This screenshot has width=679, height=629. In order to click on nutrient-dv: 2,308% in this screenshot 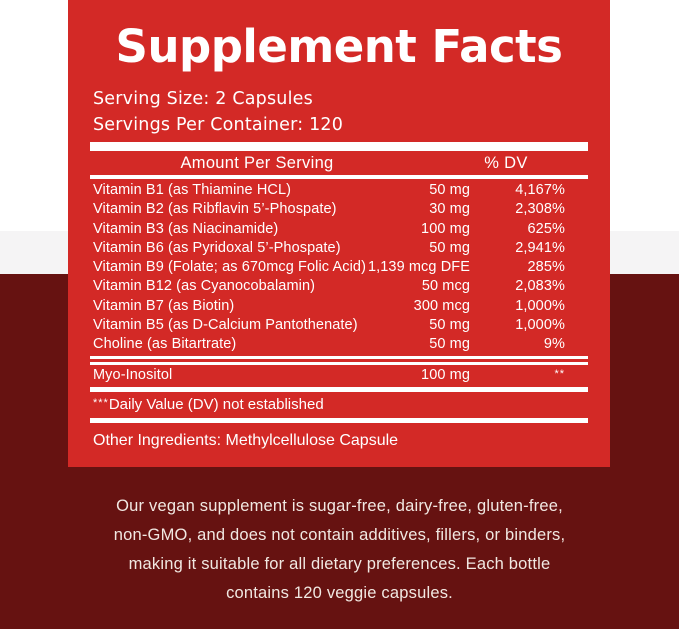, I will do `click(540, 209)`.